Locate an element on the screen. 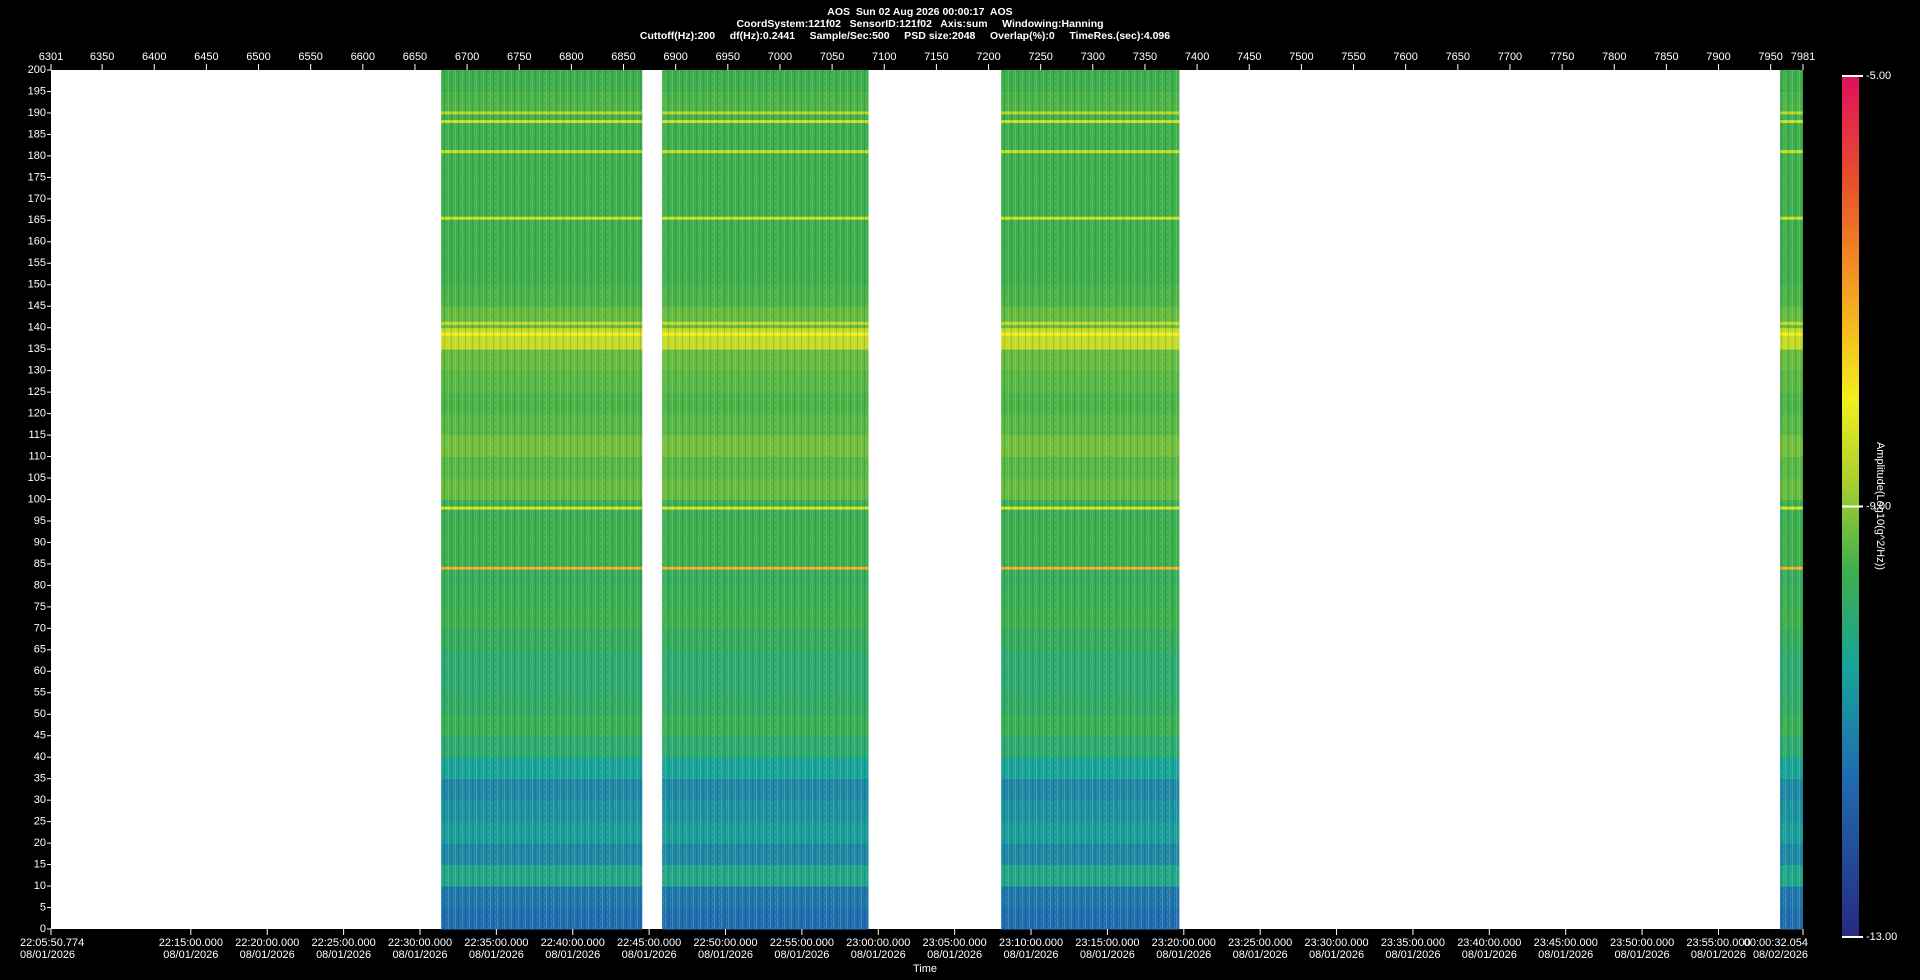  y-tick-label: 185 is located at coordinates (37, 134).